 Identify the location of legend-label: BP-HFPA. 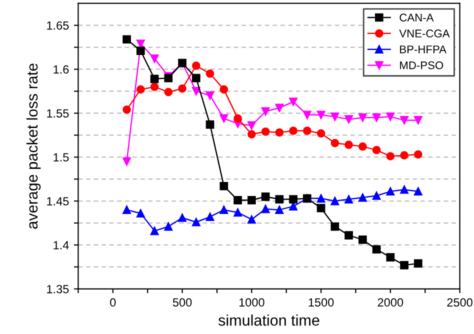
(423, 50).